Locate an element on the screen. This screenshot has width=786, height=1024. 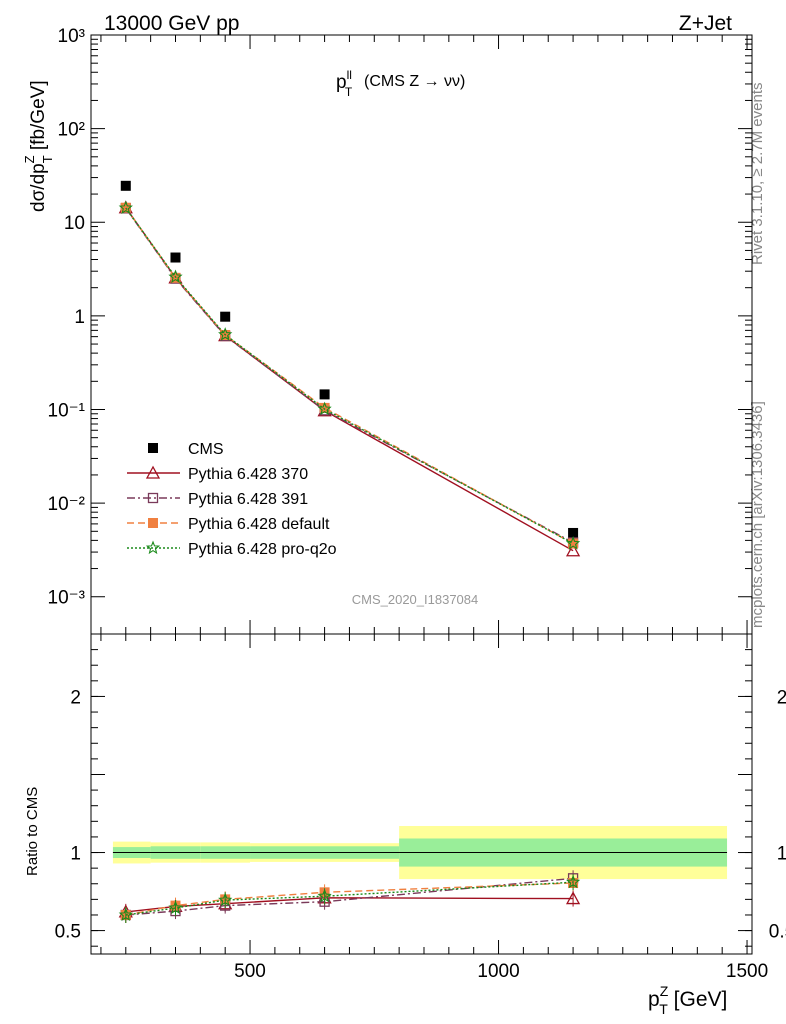
header-left-title: 13000 GeV pp is located at coordinates (171, 23).